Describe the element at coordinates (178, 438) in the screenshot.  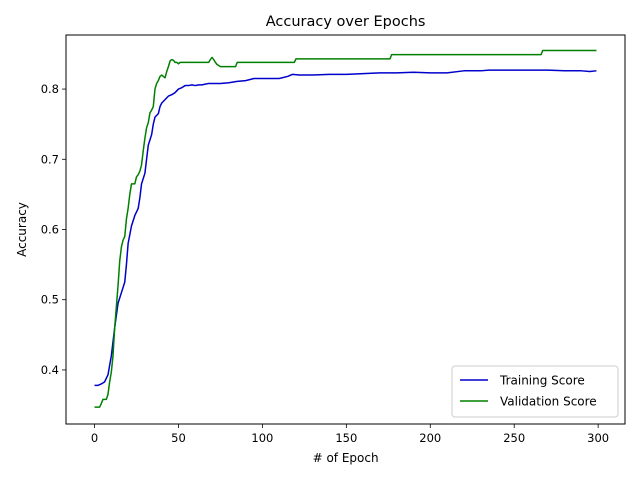
I see `x-tick-label: 50` at that location.